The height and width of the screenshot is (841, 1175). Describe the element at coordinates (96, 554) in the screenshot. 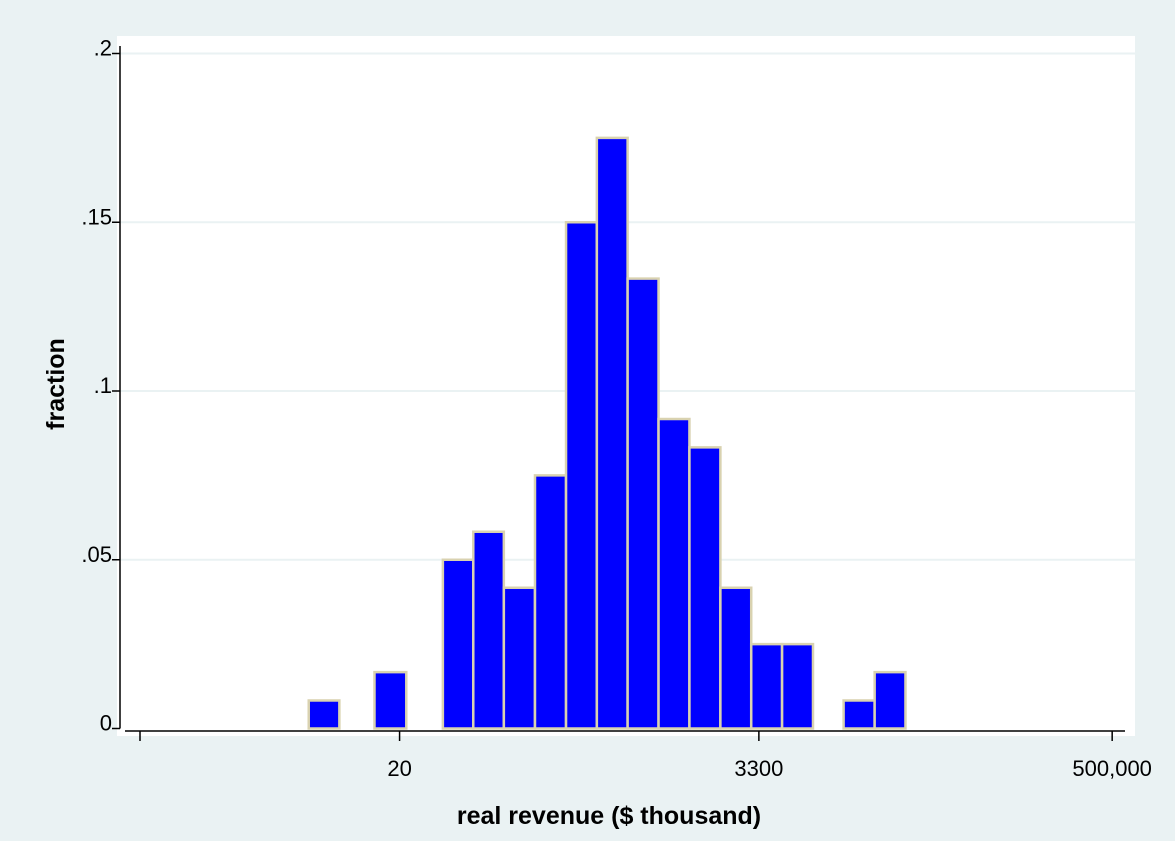

I see `y-tick-label: .05` at that location.